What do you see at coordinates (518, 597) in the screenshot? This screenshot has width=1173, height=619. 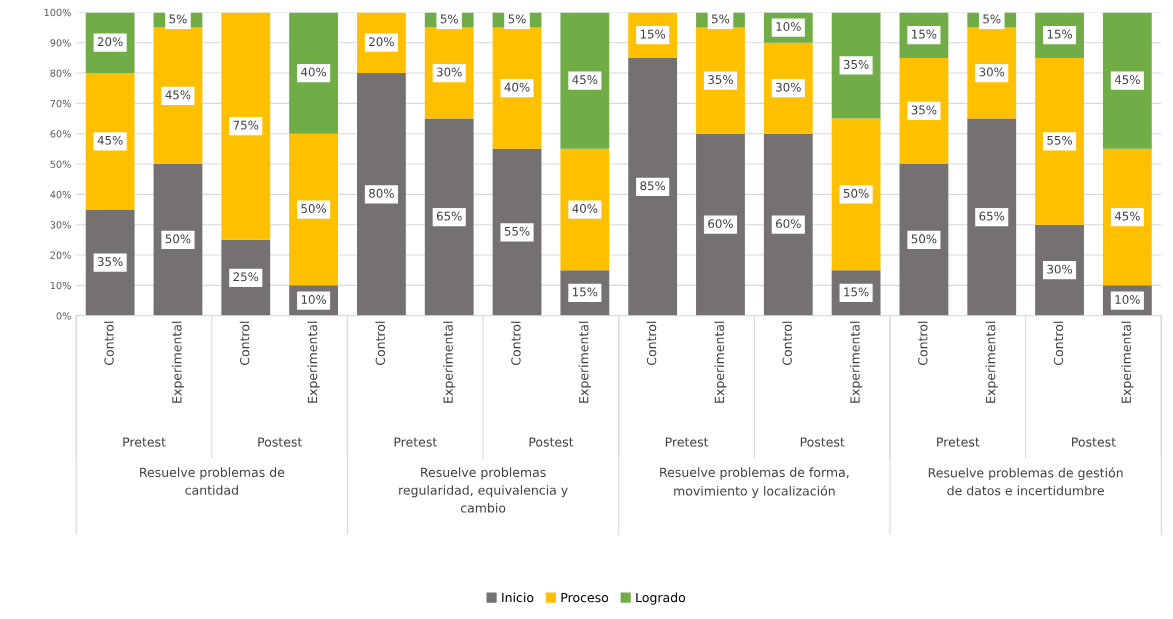 I see `legend-label: Inicio` at bounding box center [518, 597].